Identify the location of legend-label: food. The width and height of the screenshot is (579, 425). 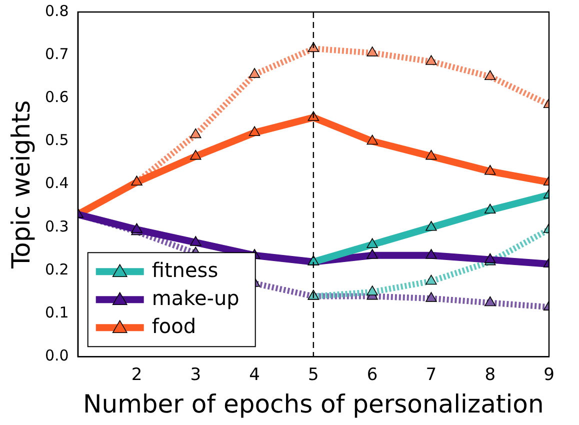
(174, 326).